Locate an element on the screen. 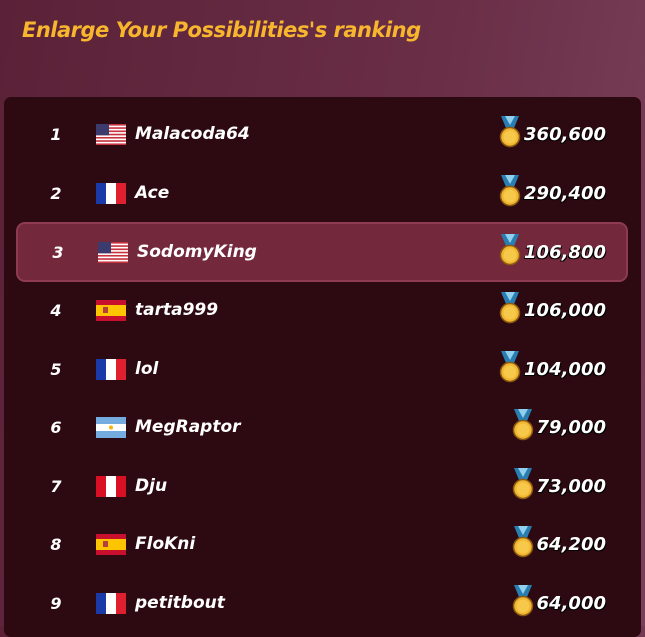  score: 360,600 is located at coordinates (552, 134).